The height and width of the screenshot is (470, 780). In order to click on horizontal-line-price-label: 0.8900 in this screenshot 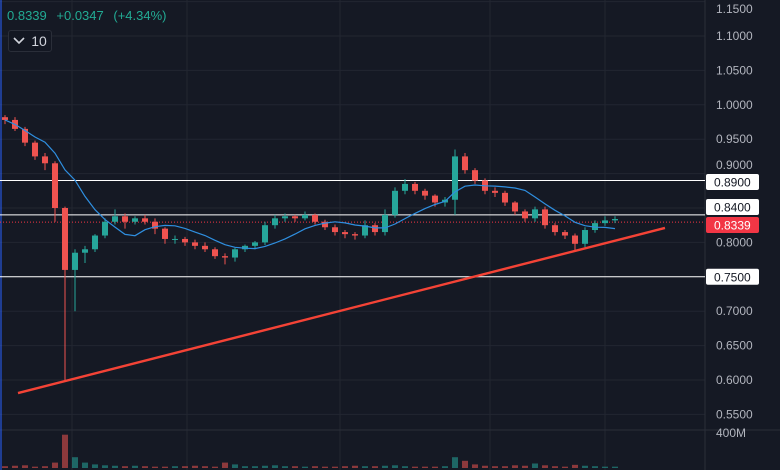, I will do `click(732, 183)`.